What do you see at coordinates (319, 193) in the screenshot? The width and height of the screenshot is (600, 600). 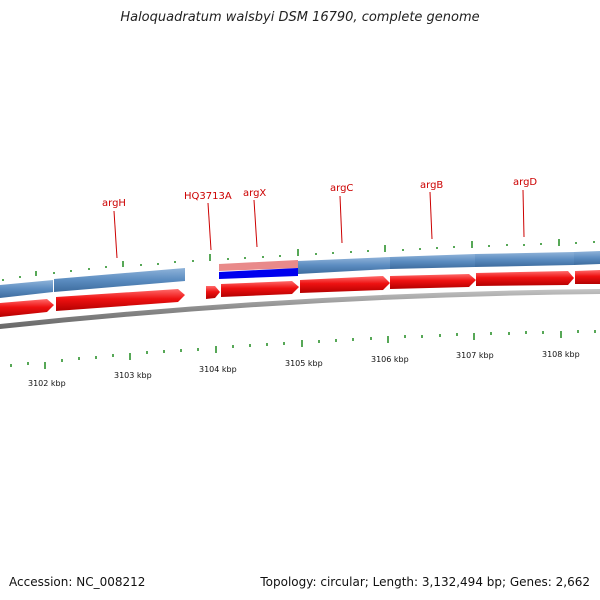 I see `gene-labels: argH HQ3713A argX argC argB argD` at bounding box center [319, 193].